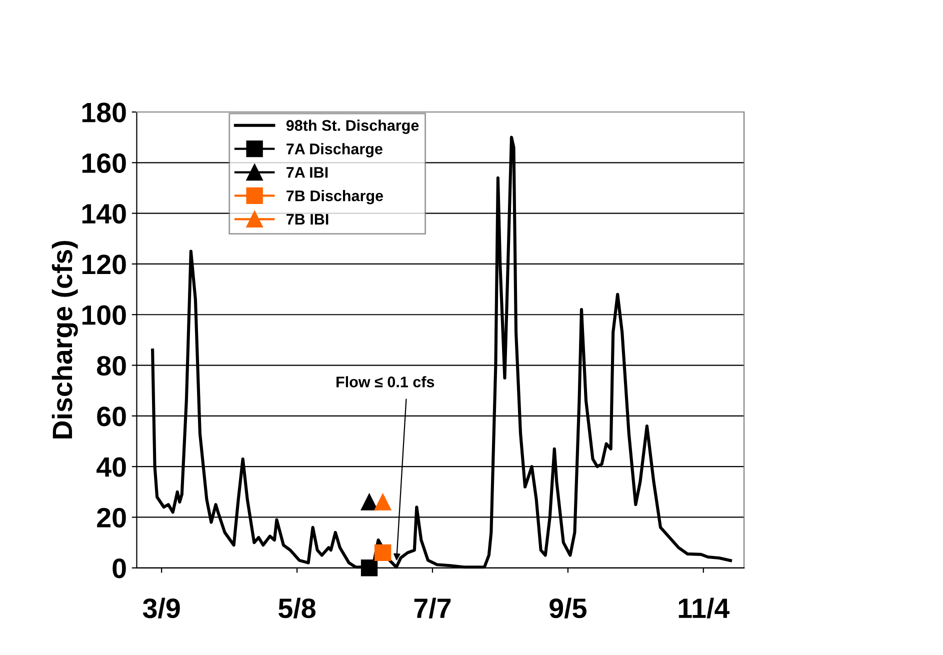 This screenshot has height=655, width=943. I want to click on legend-label: 7B Discharge, so click(335, 197).